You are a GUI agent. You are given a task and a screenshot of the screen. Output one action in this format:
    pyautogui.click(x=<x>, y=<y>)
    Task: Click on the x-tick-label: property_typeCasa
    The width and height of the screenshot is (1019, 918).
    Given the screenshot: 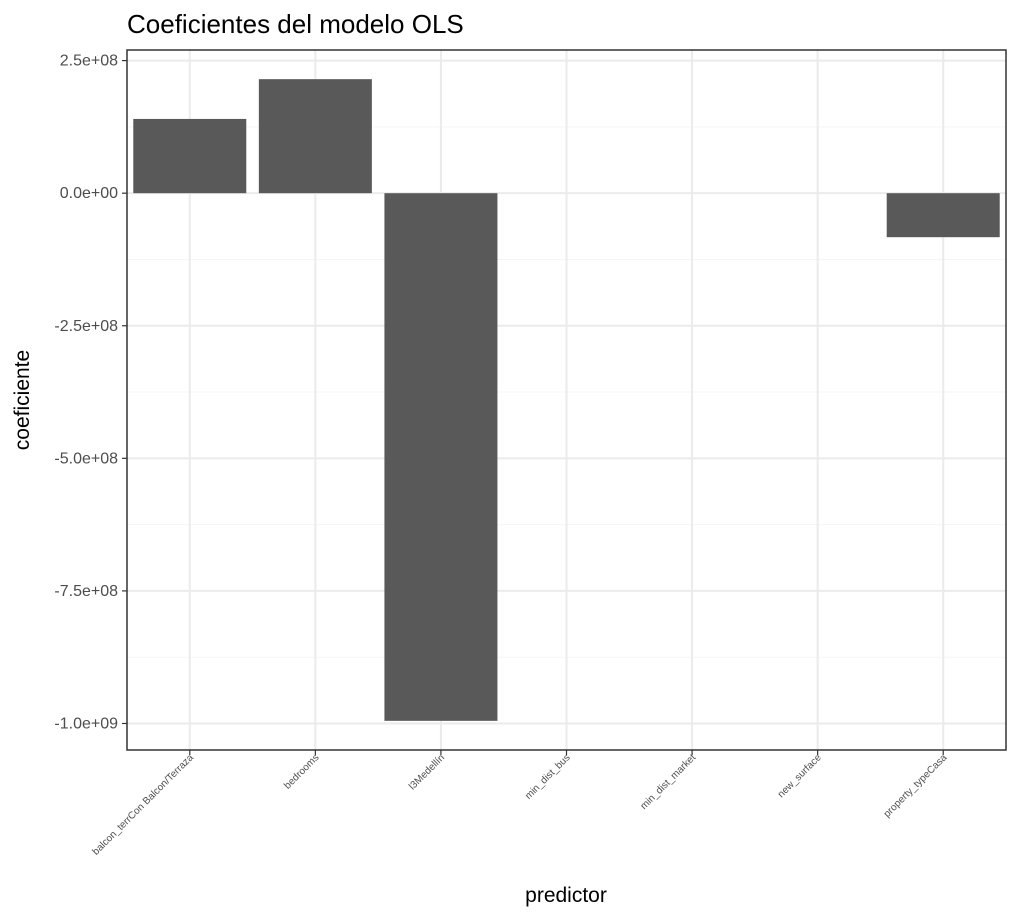 What is the action you would take?
    pyautogui.click(x=916, y=786)
    